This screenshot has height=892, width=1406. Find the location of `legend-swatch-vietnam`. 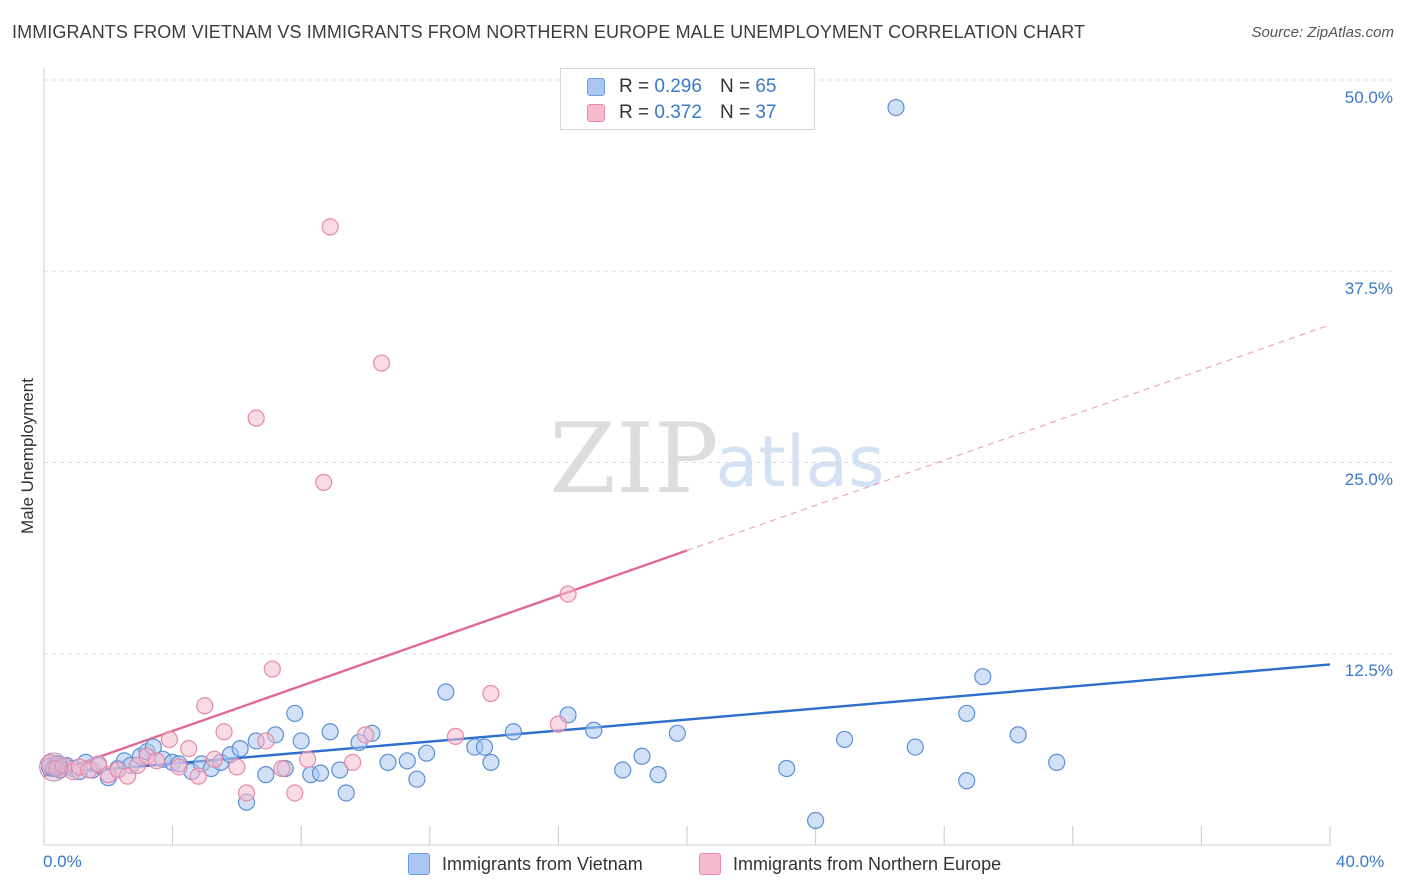

legend-swatch-vietnam is located at coordinates (596, 87).